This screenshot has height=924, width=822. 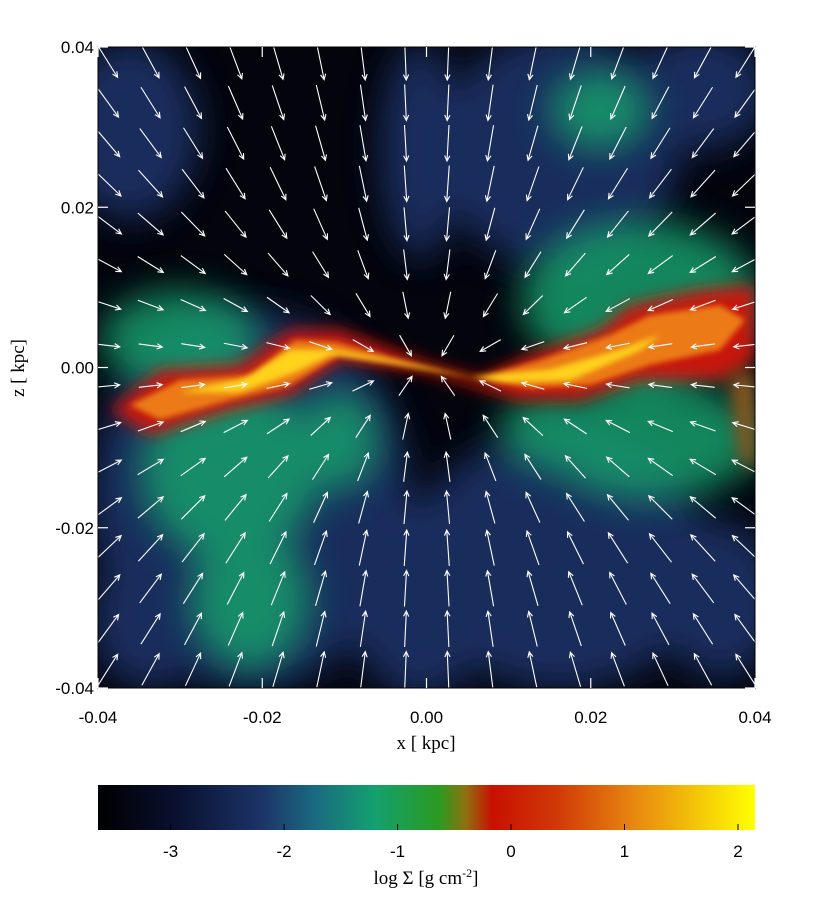 I want to click on colorbar-tick-label: -2, so click(x=284, y=851).